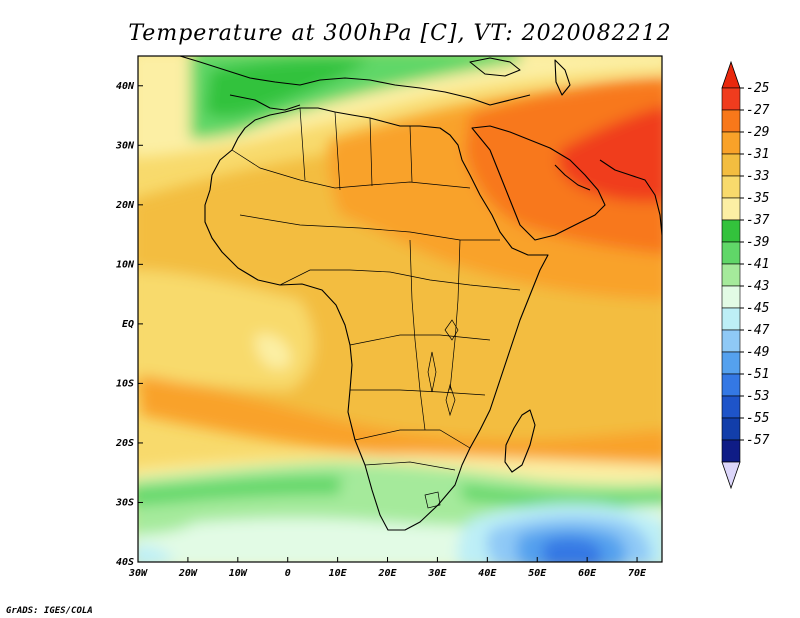 This screenshot has height=618, width=800. Describe the element at coordinates (124, 443) in the screenshot. I see `lat-tick-label: 20S` at that location.